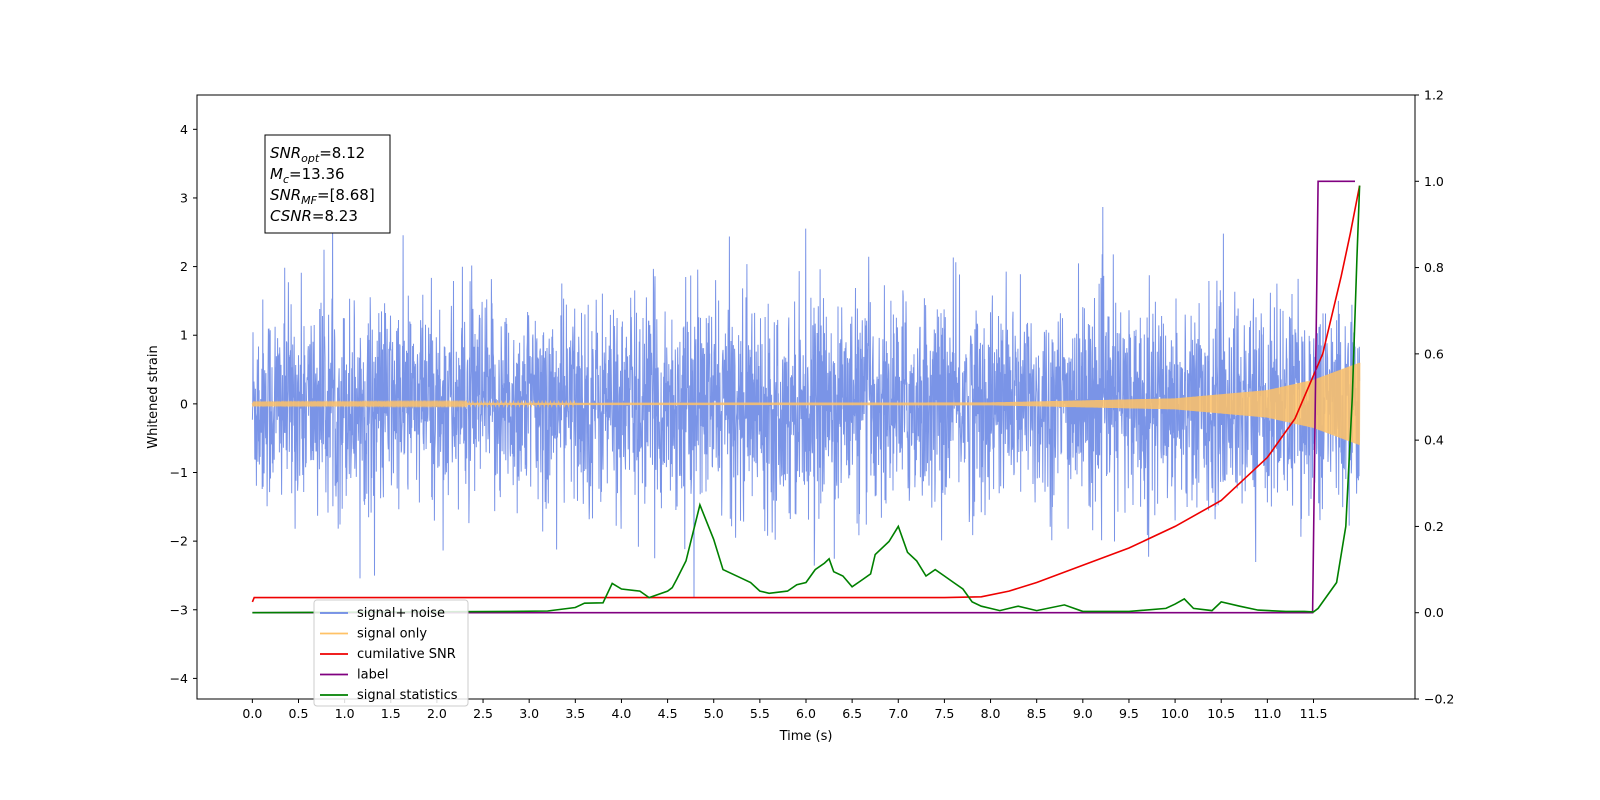 The image size is (1600, 800). Describe the element at coordinates (483, 713) in the screenshot. I see `x-tick-label: 2.5` at that location.